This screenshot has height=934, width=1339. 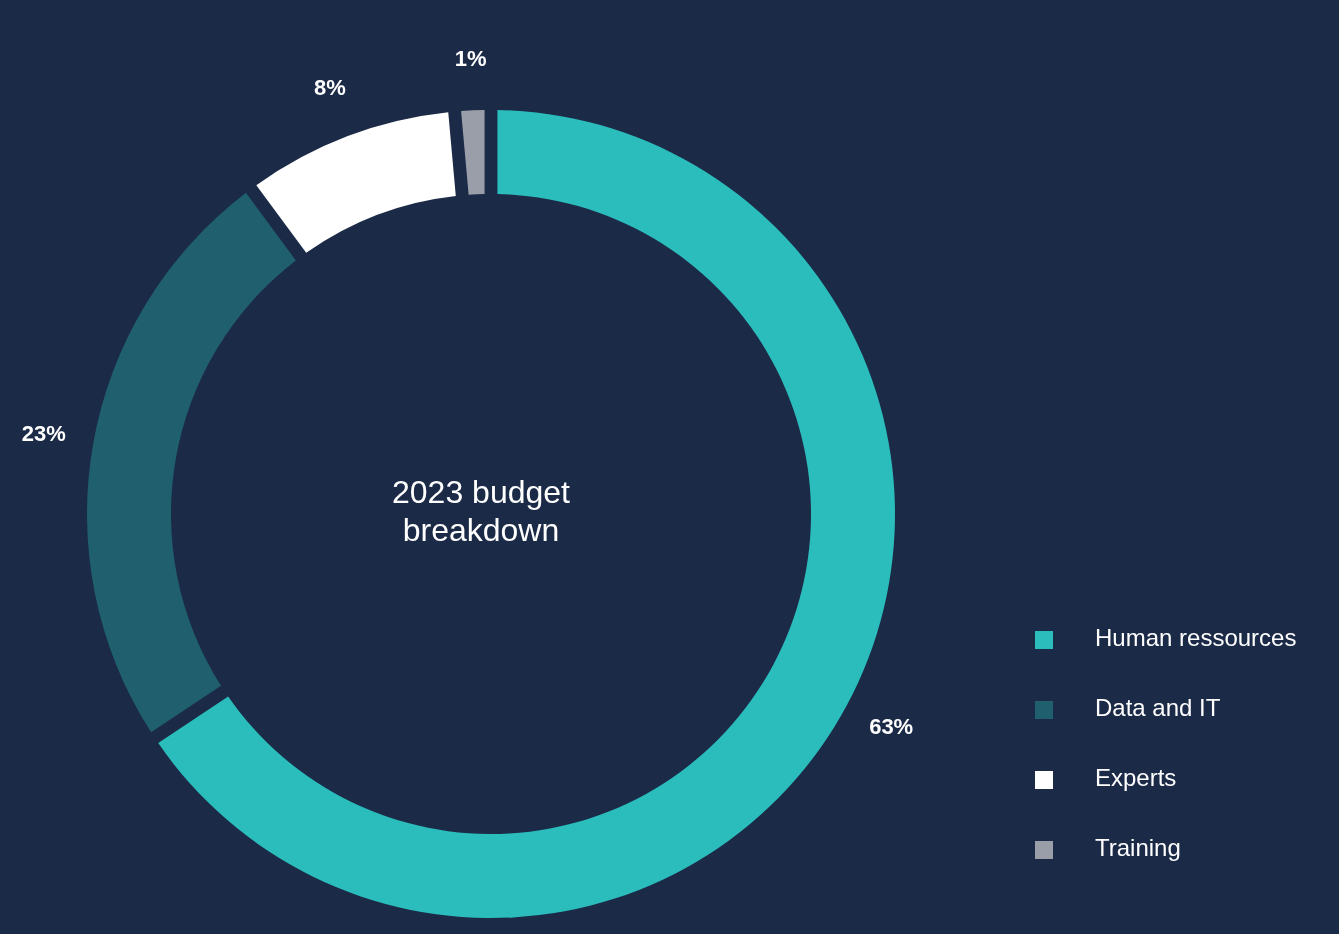 I want to click on legend-label: Human ressources, so click(x=1196, y=638).